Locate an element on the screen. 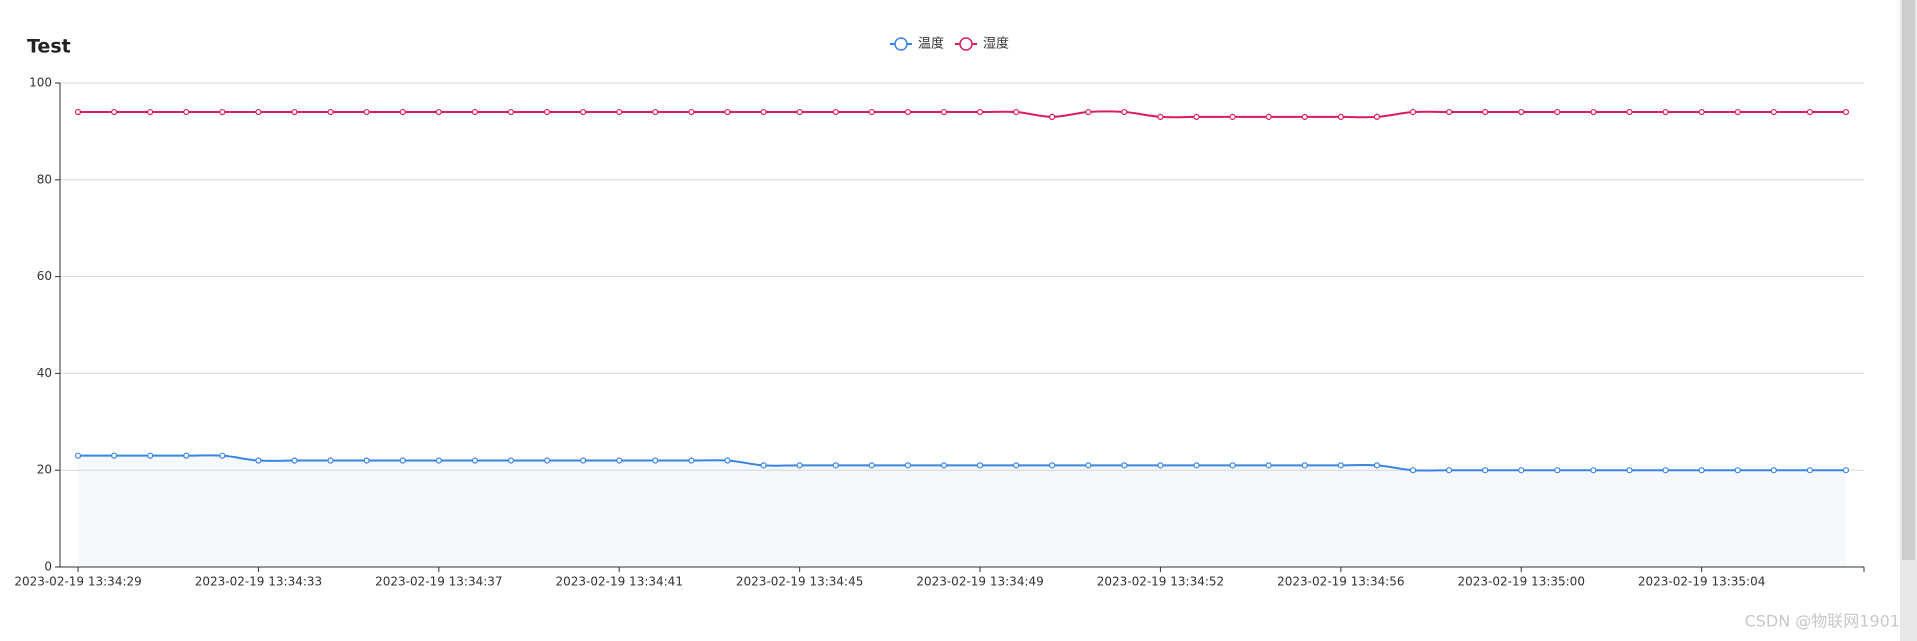 This screenshot has height=641, width=1917. x-tick-label: 2023-02-19 13:34:37 is located at coordinates (438, 582).